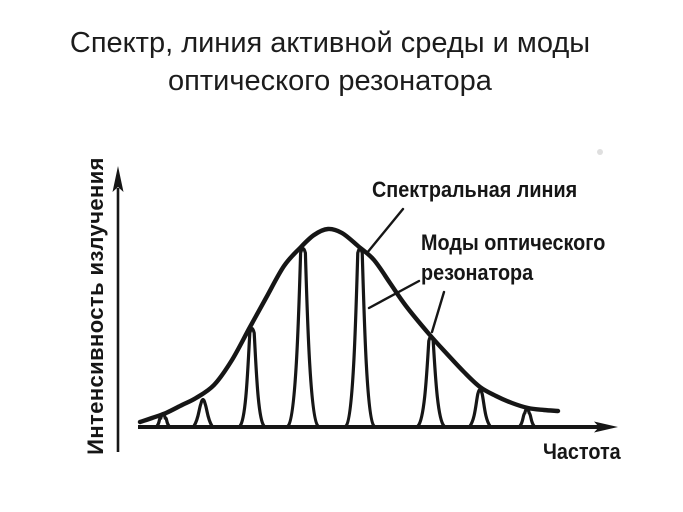 The height and width of the screenshot is (512, 683). Describe the element at coordinates (330, 81) in the screenshot. I see `slide-title-line2: оптического резонатора` at that location.